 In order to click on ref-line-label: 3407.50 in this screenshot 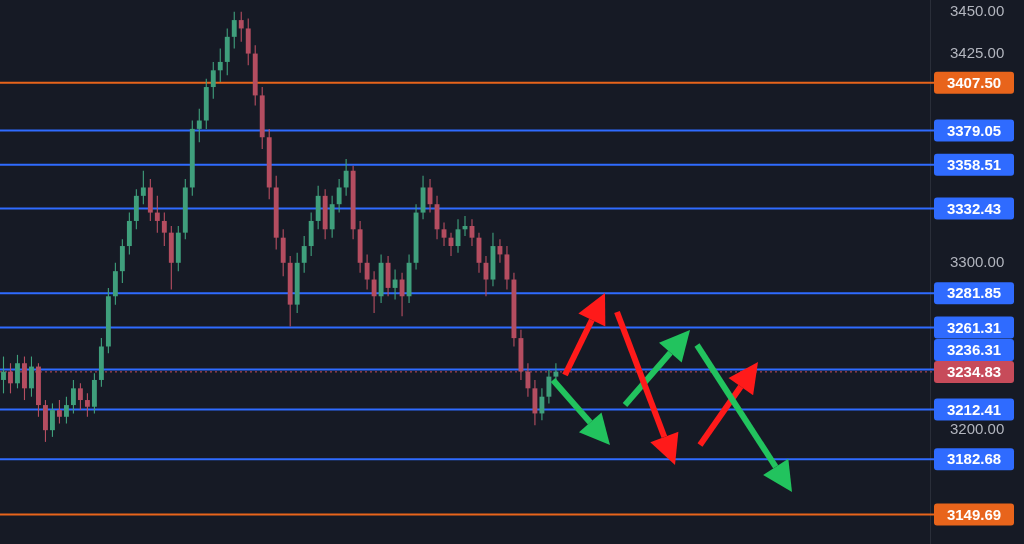, I will do `click(974, 82)`.